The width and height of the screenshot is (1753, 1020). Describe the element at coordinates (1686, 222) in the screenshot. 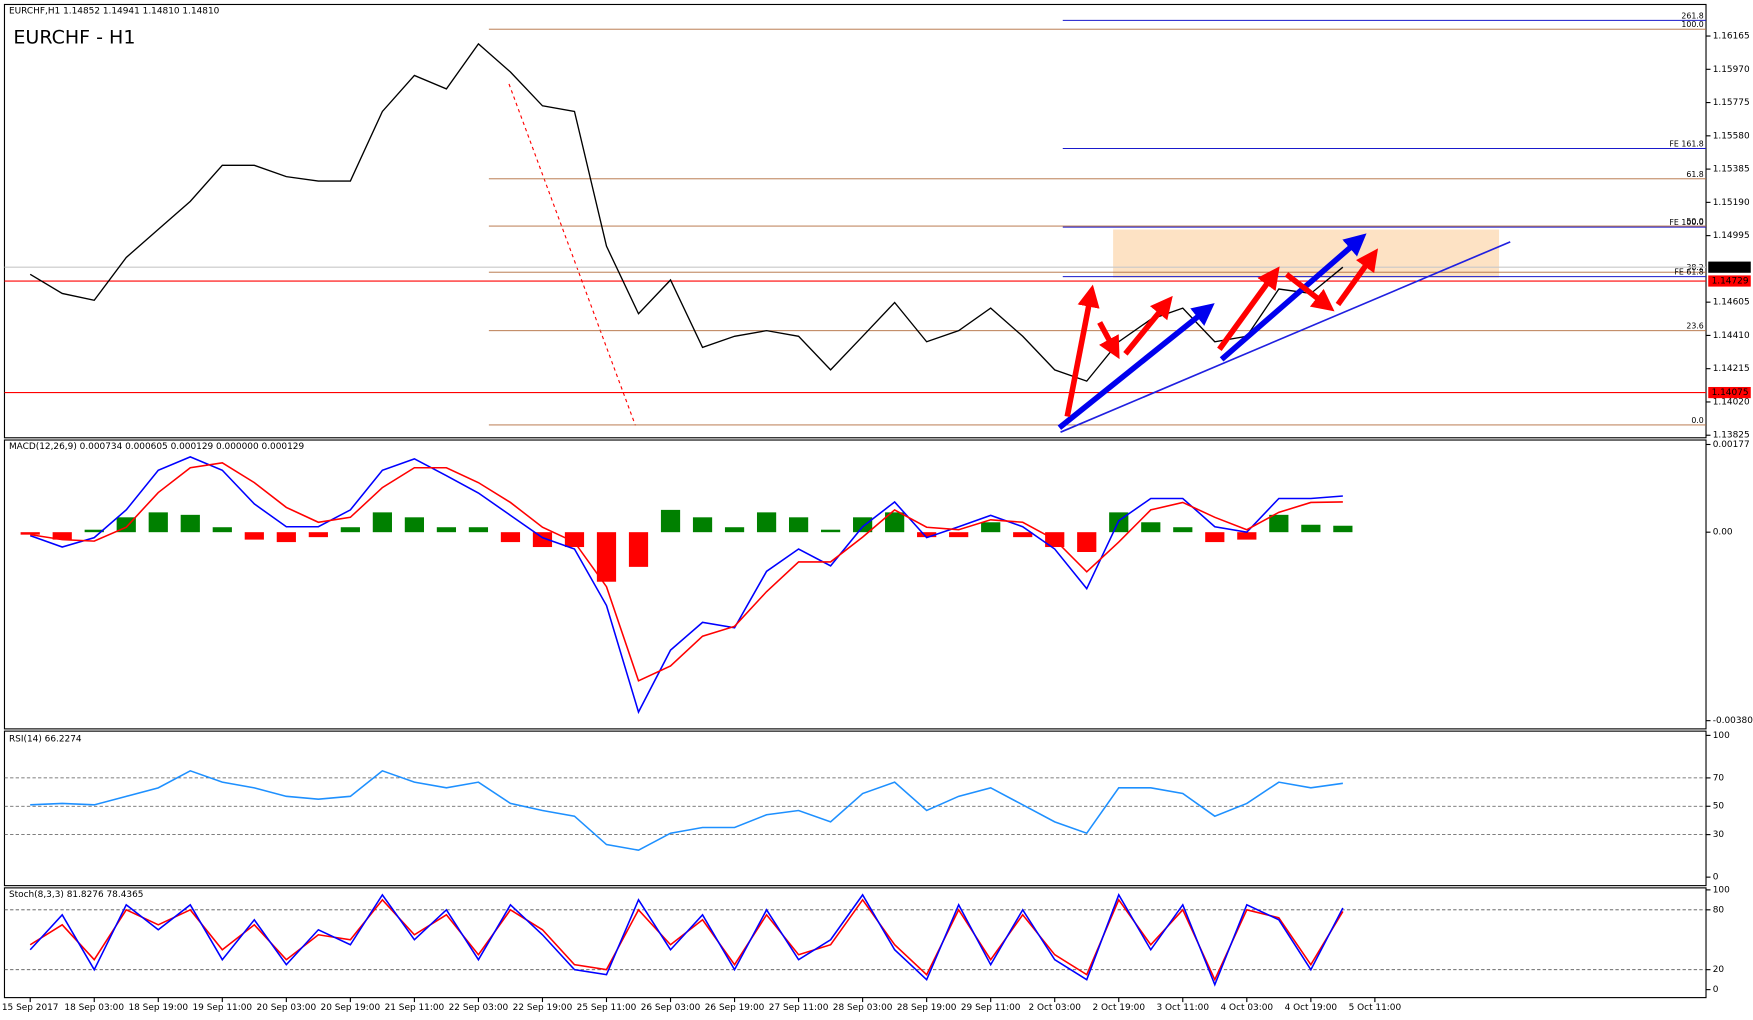

I see `fe-label: FE 100.0` at that location.